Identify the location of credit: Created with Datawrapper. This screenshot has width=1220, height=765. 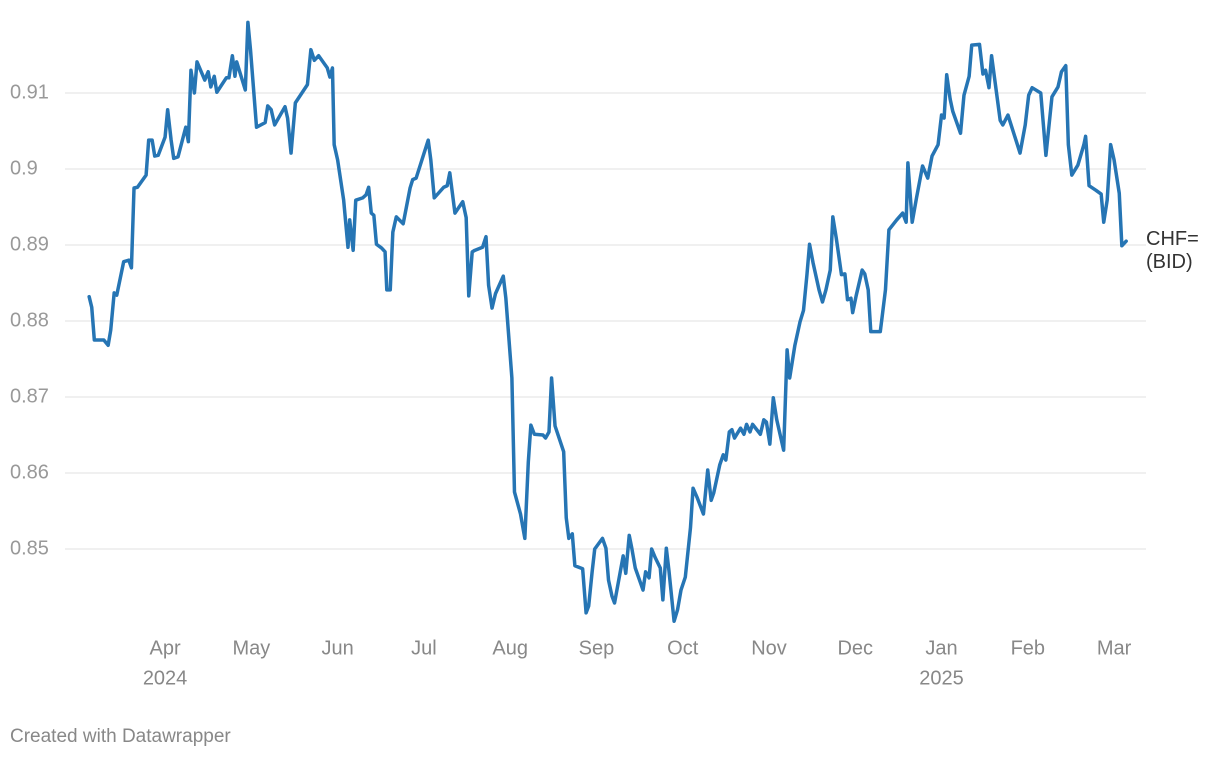
(120, 736).